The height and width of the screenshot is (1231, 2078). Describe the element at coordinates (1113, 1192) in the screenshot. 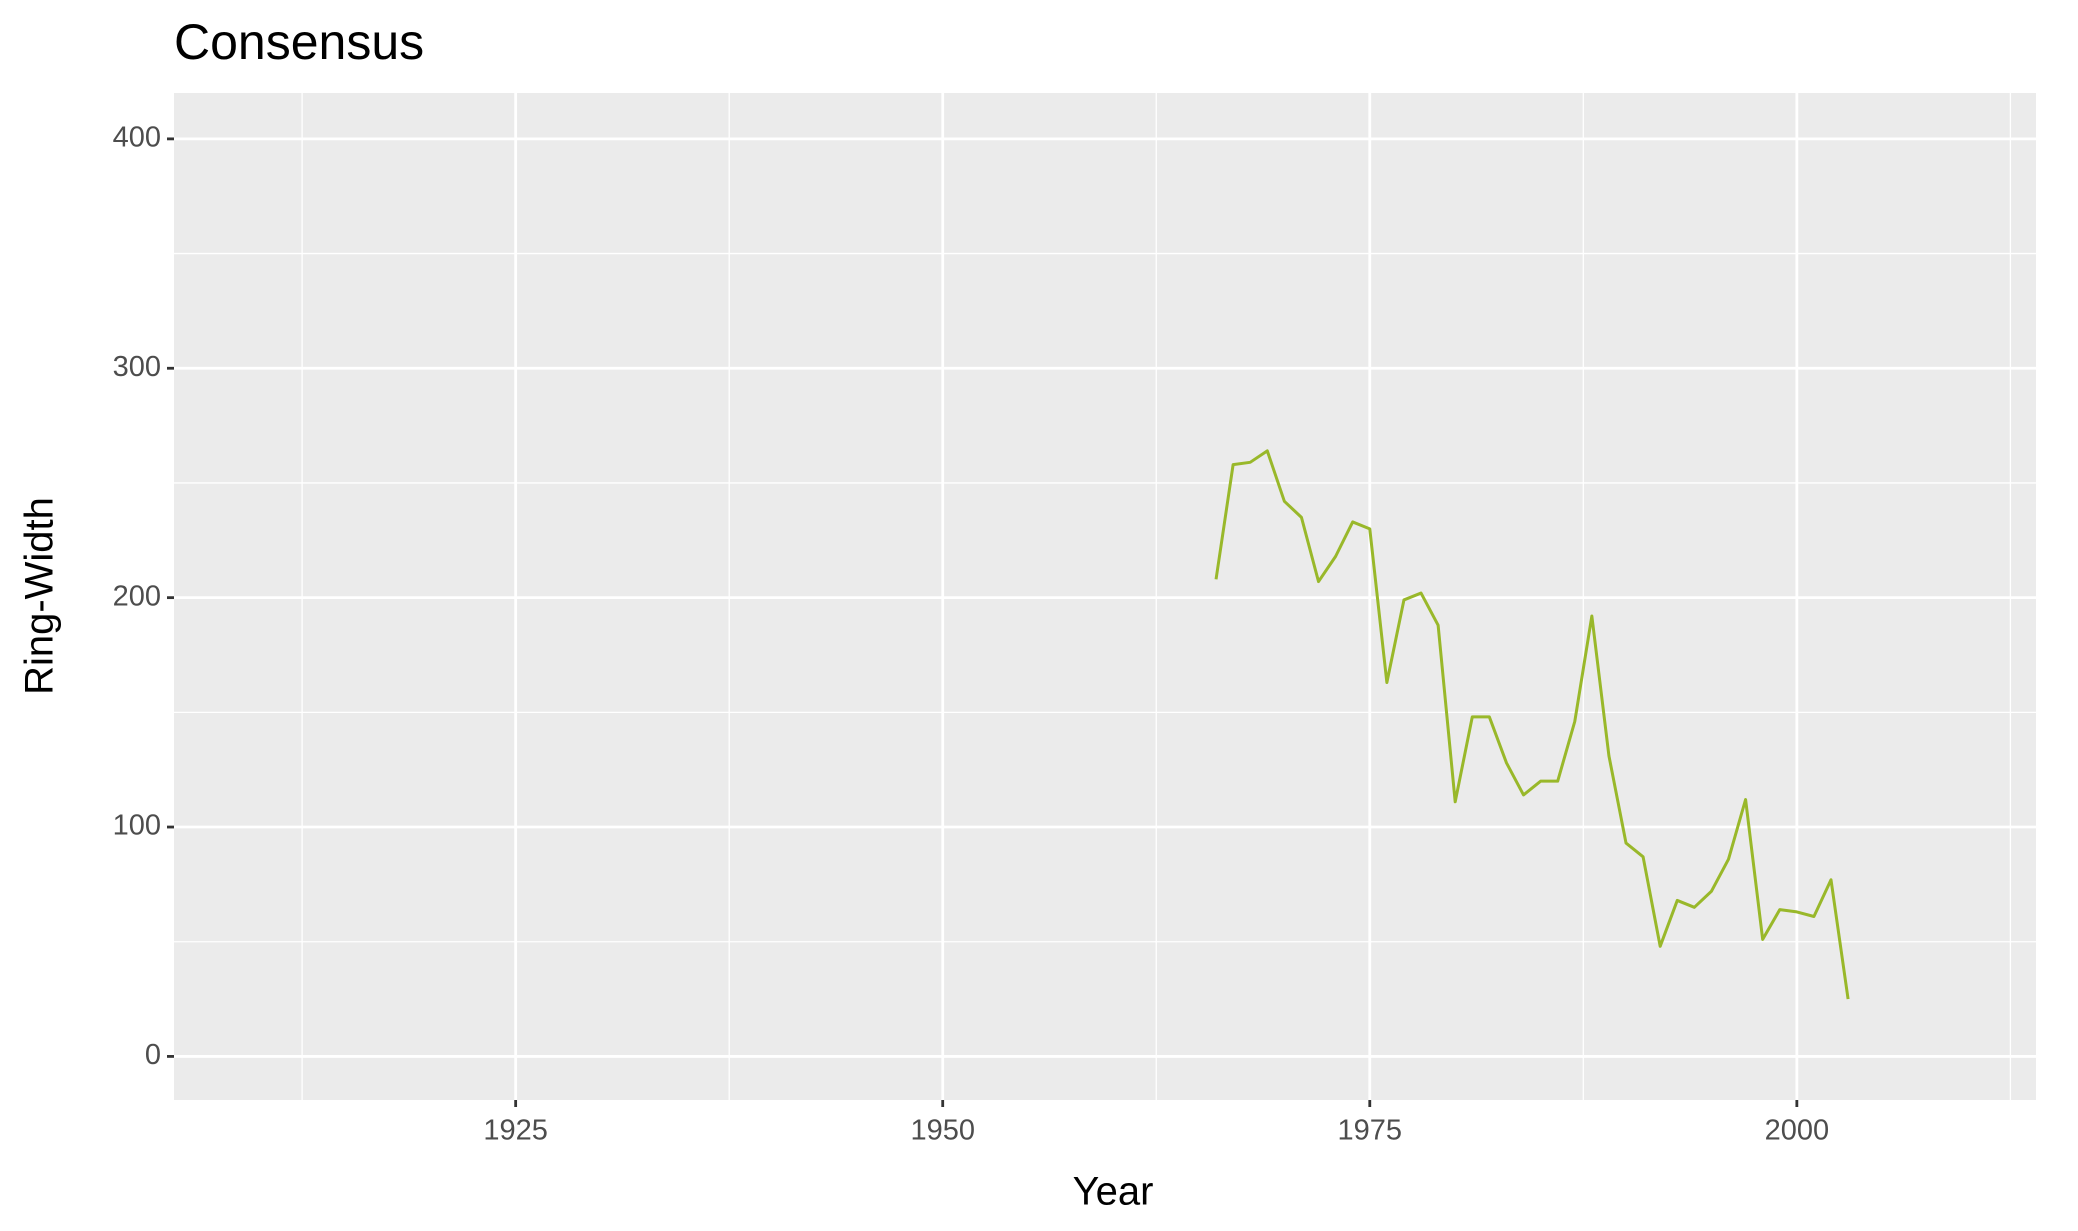

I see `x-axis-title: Year` at that location.